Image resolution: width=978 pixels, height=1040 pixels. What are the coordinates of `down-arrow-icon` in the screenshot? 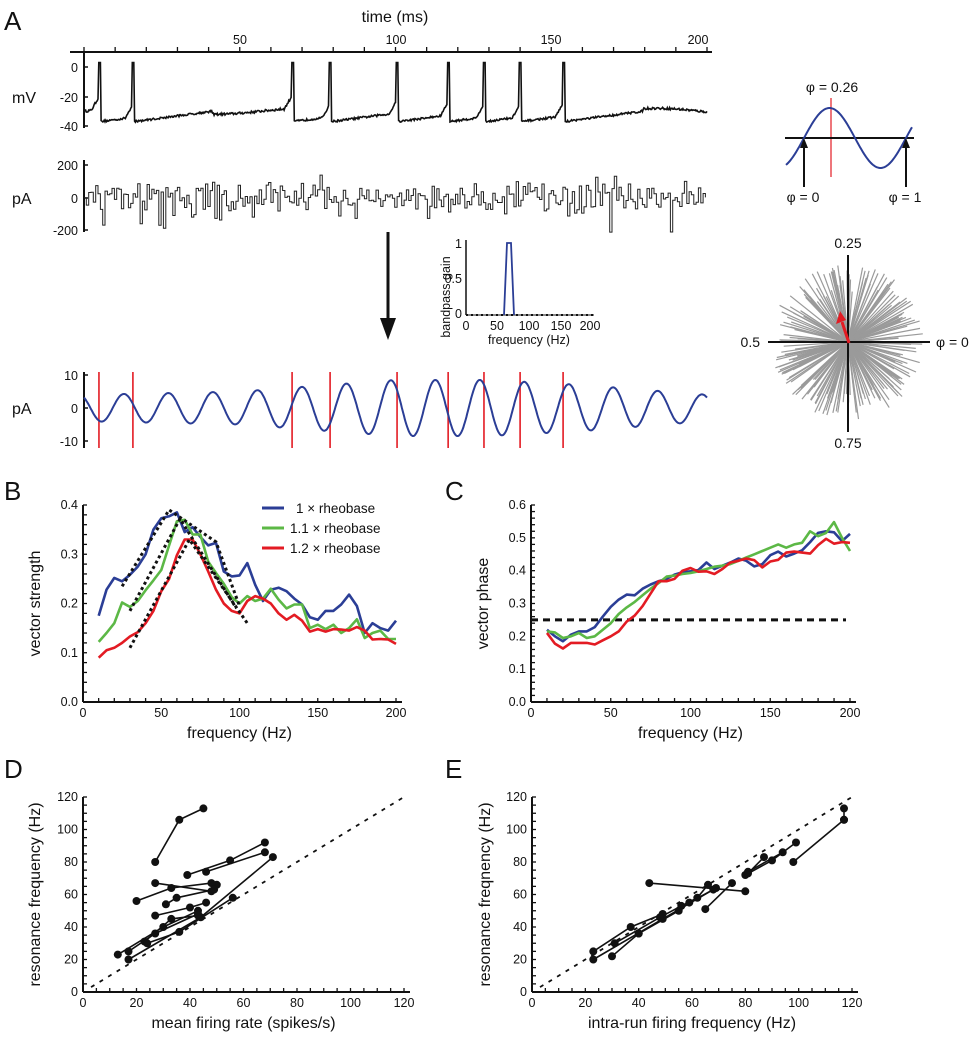 It's located at (388, 329).